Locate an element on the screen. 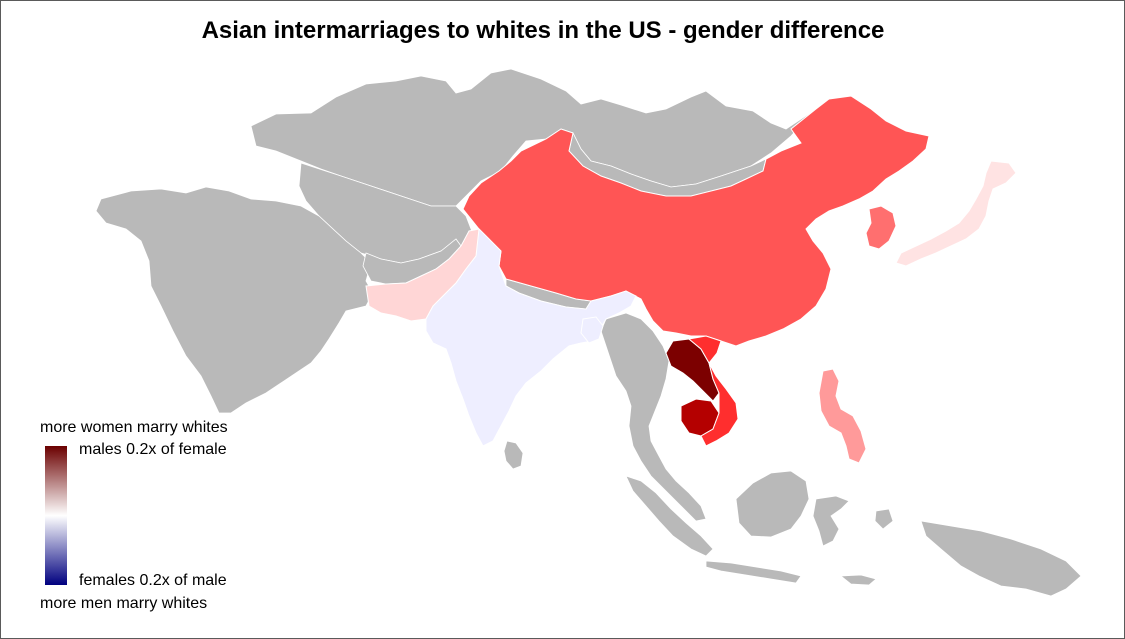  legend-min-label: females 0.2x of male is located at coordinates (153, 580).